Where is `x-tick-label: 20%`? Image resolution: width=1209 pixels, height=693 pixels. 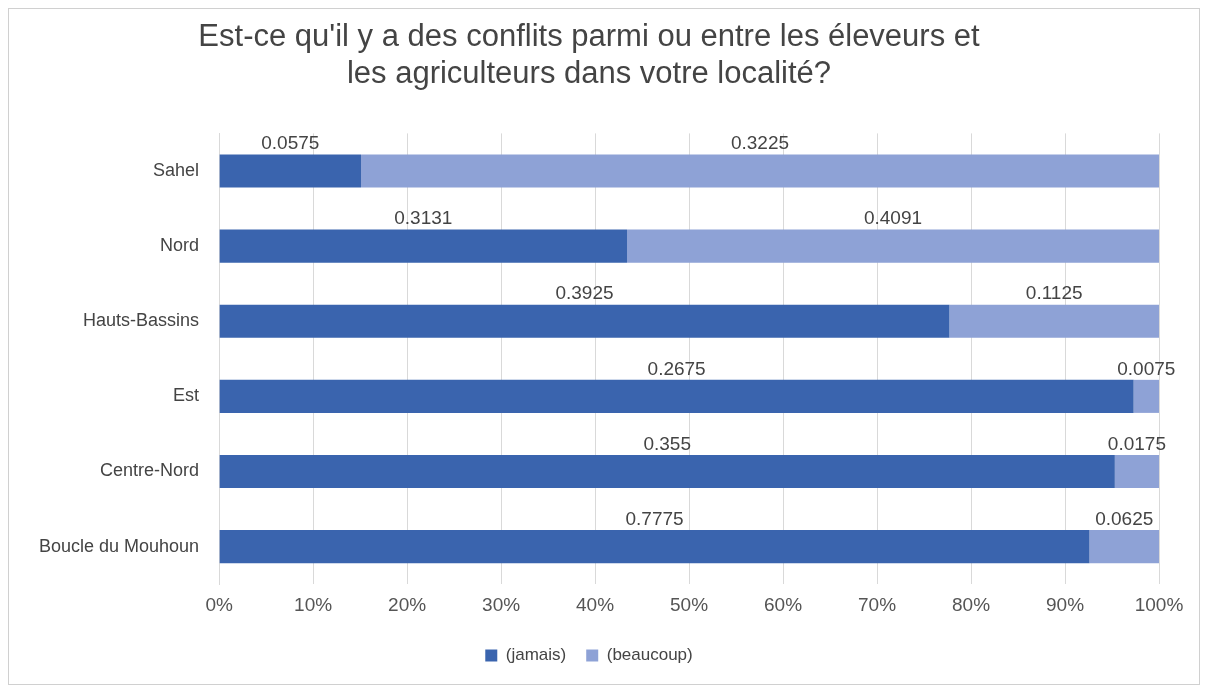 x-tick-label: 20% is located at coordinates (407, 604).